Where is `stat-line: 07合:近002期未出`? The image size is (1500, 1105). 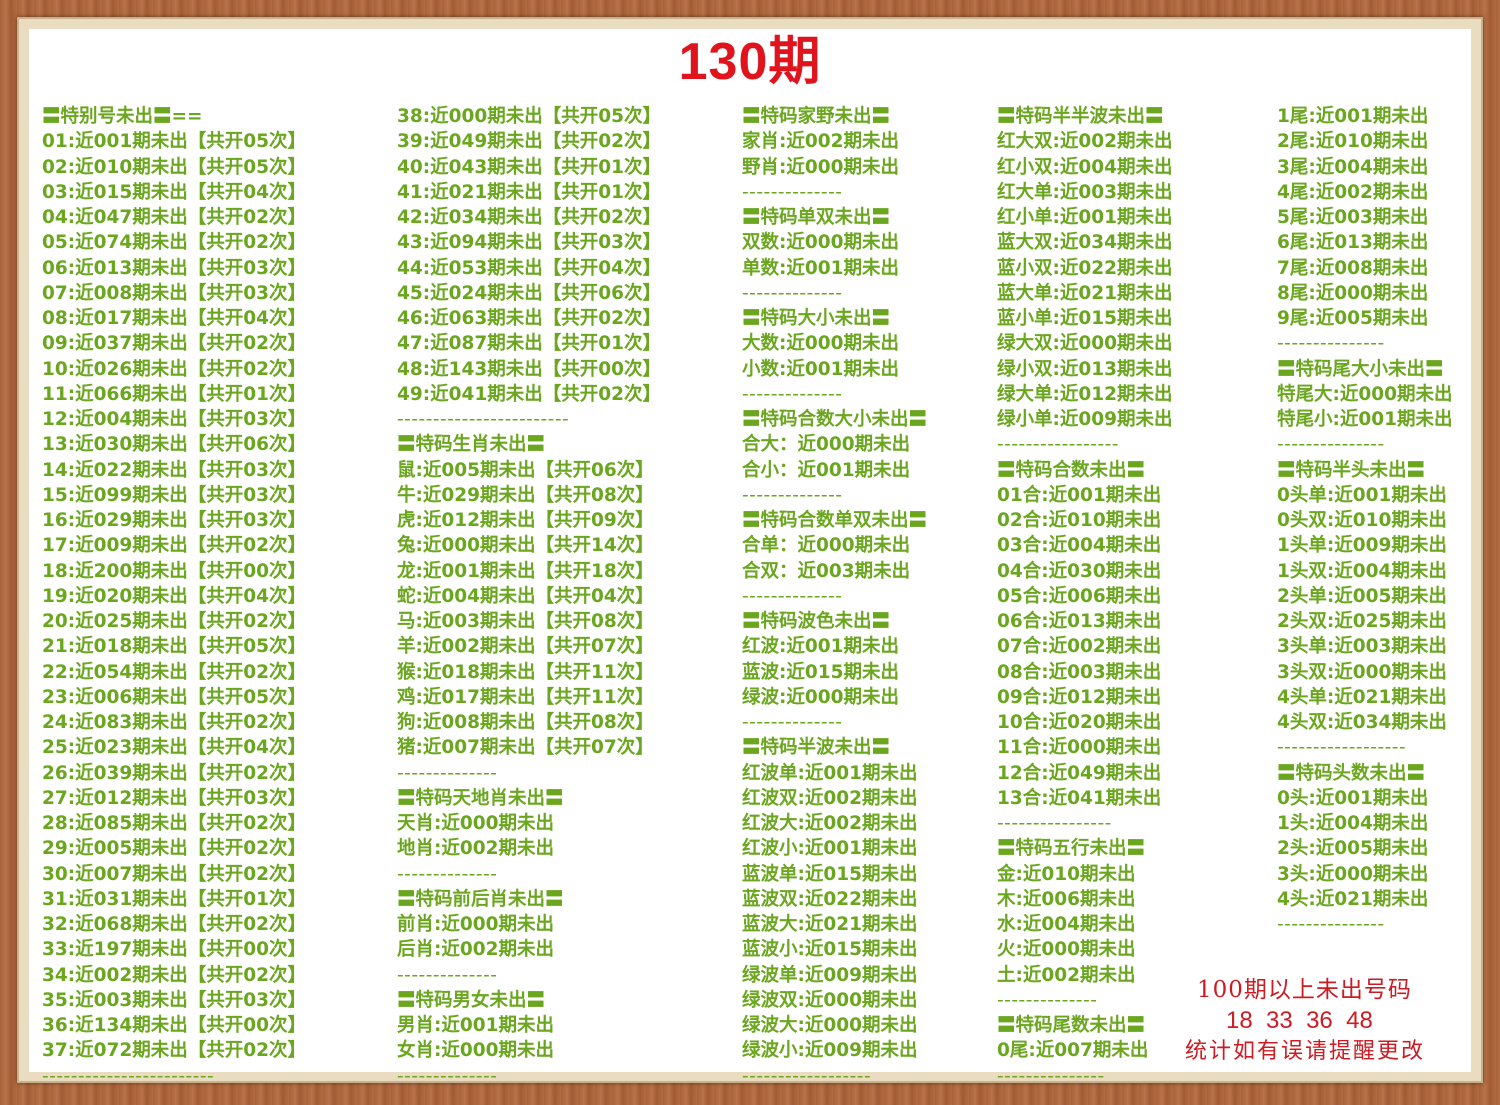 stat-line: 07合:近002期未出 is located at coordinates (1079, 647).